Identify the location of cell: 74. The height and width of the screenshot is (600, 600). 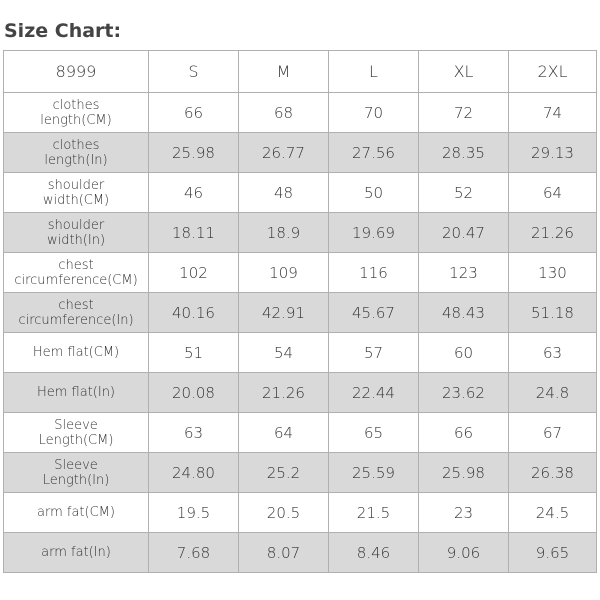
(552, 112).